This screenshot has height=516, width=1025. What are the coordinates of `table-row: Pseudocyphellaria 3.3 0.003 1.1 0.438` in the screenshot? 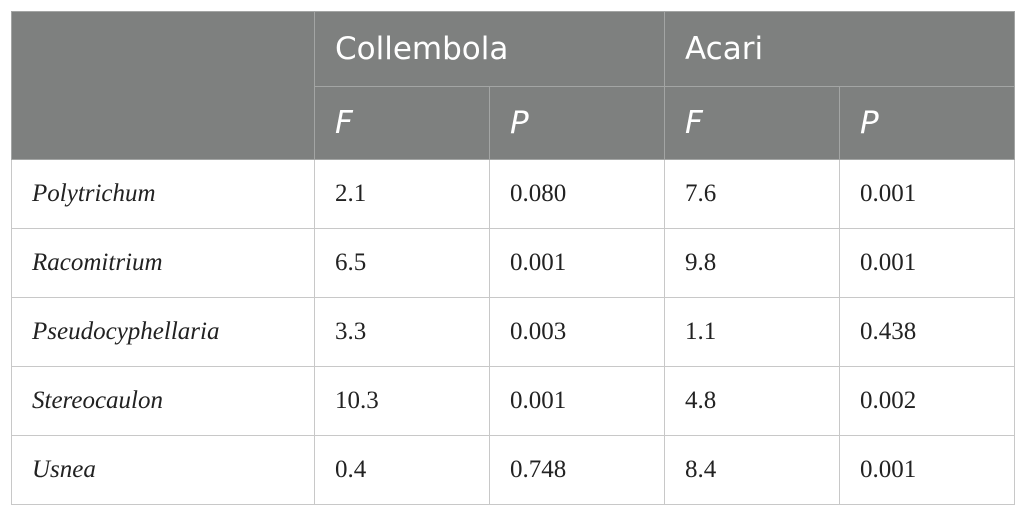 It's located at (513, 332).